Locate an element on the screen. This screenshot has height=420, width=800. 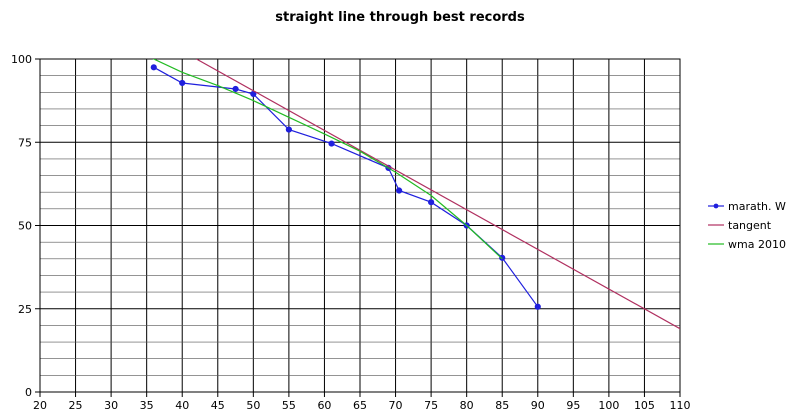
x-tick-label: 70 is located at coordinates (396, 405).